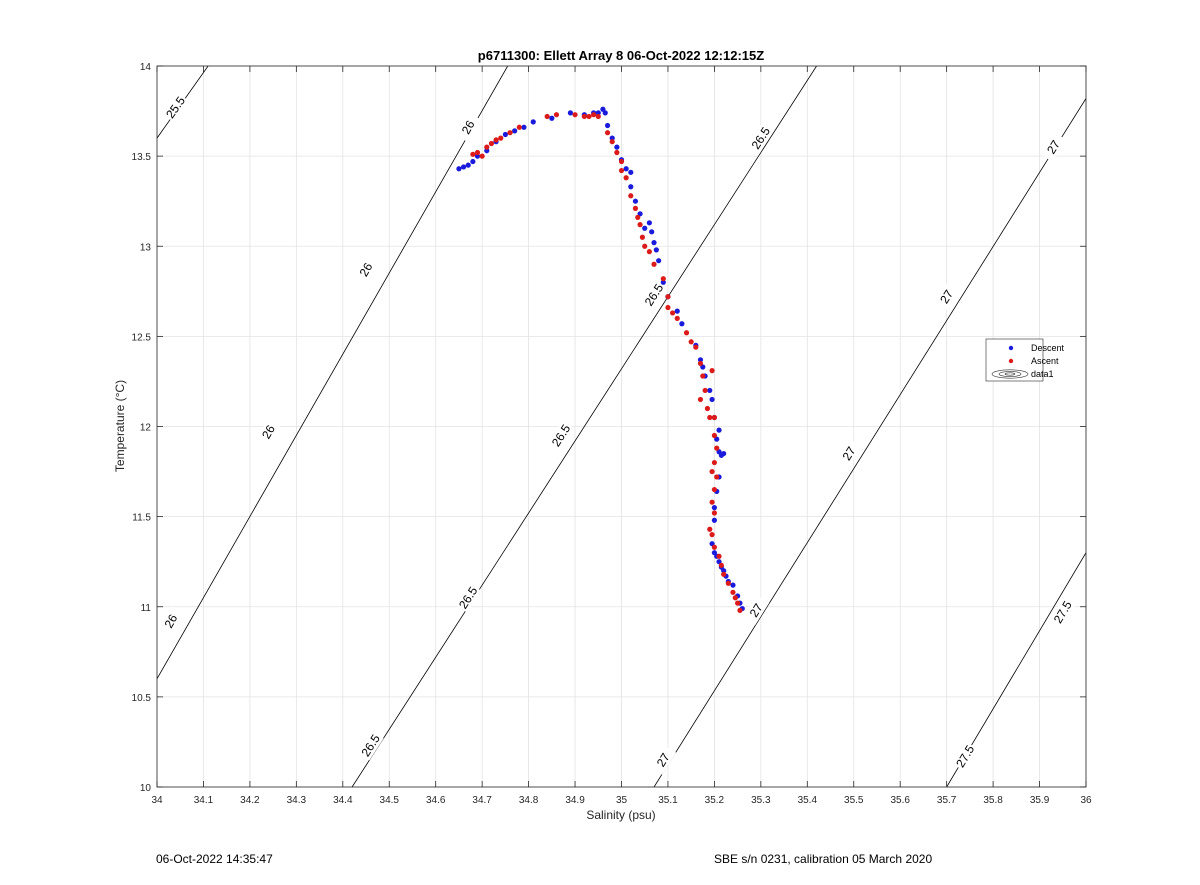 Image resolution: width=1200 pixels, height=885 pixels. What do you see at coordinates (214, 859) in the screenshot?
I see `footer-timestamp: 06-Oct-2022 14:35:47` at bounding box center [214, 859].